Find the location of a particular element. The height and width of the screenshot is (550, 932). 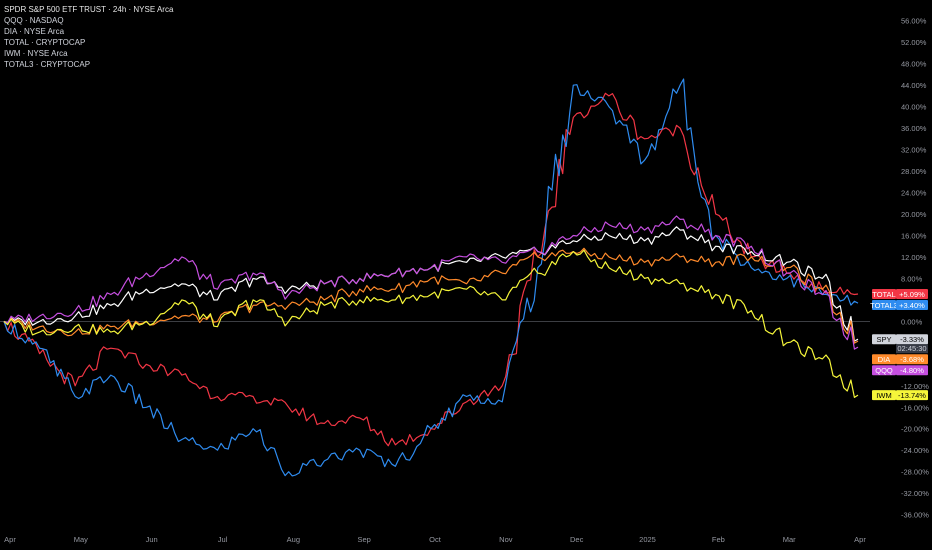

x-tick-label: Sep is located at coordinates (363, 539).